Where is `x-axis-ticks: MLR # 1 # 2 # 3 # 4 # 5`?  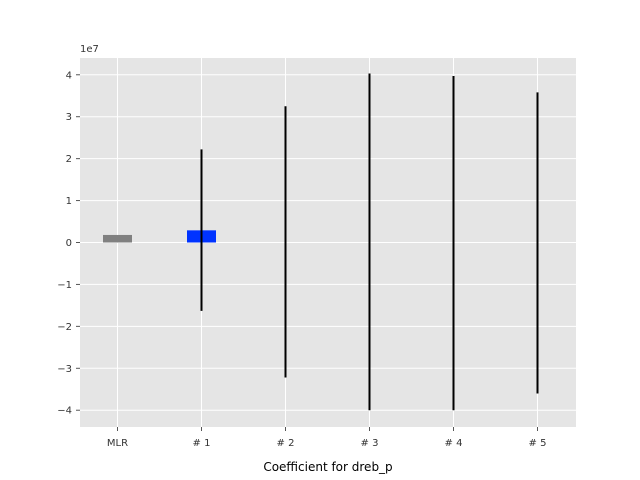
x-axis-ticks: MLR # 1 # 2 # 3 # 4 # 5 is located at coordinates (327, 438).